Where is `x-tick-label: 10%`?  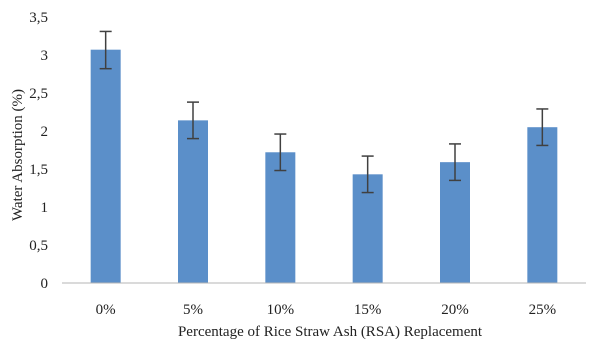
x-tick-label: 10% is located at coordinates (281, 310).